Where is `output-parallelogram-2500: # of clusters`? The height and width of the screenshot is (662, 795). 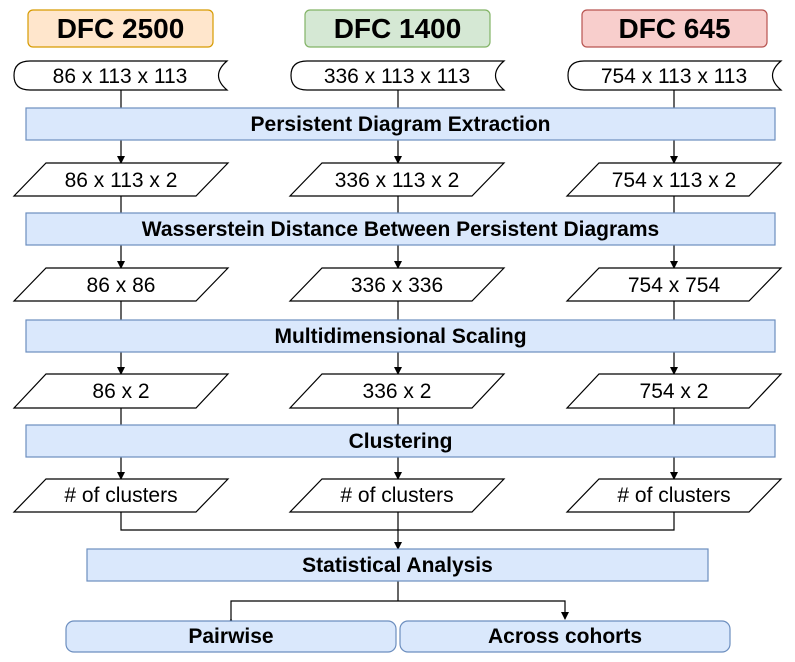
output-parallelogram-2500: # of clusters is located at coordinates (121, 495).